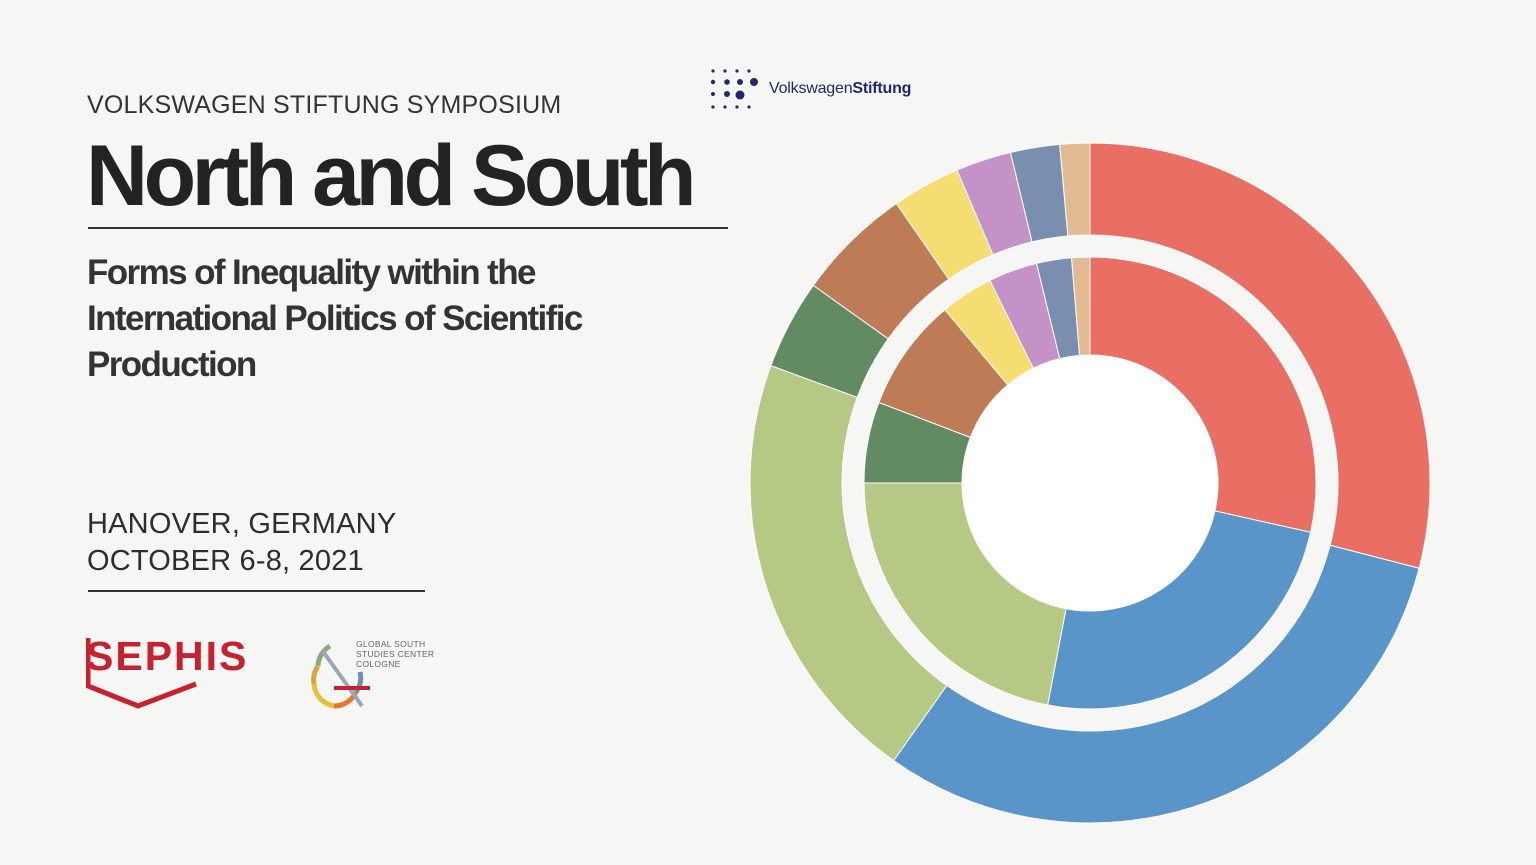  I want to click on gssc-wordmark: GLOBAL SOUTH STUDIES CENTER COLOGNE, so click(395, 654).